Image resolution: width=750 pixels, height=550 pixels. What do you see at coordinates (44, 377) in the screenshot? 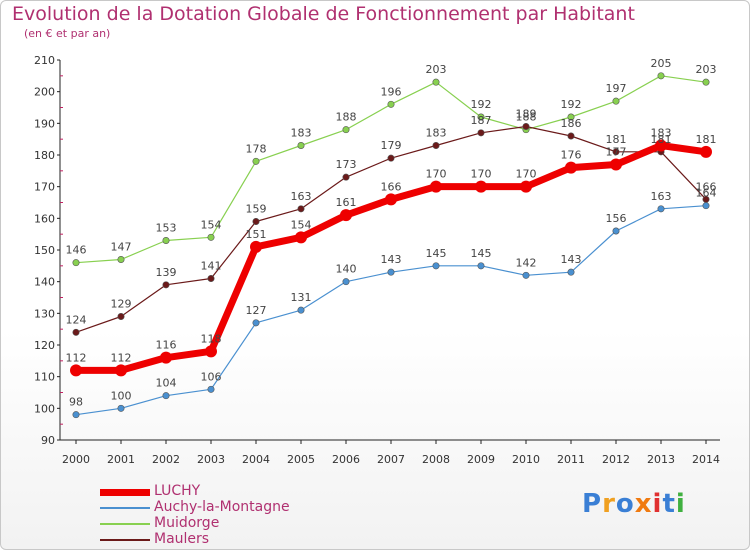
I see `y-tick-label: 110` at bounding box center [44, 377].